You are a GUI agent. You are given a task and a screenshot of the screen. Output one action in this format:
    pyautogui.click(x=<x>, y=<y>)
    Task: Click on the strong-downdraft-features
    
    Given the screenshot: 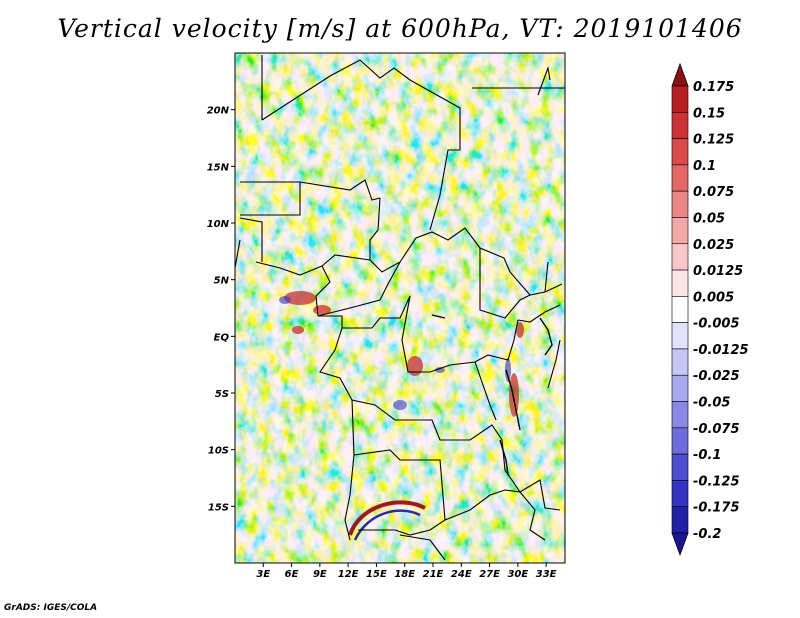 What is the action you would take?
    pyautogui.click(x=395, y=353)
    